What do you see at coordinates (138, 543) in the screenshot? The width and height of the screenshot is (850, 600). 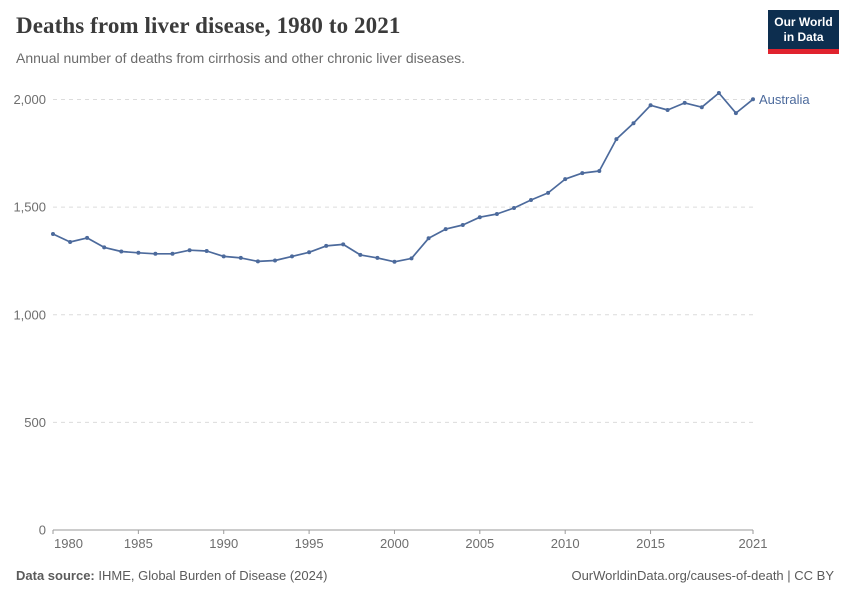 I see `x-axis-tick-label: 1985` at bounding box center [138, 543].